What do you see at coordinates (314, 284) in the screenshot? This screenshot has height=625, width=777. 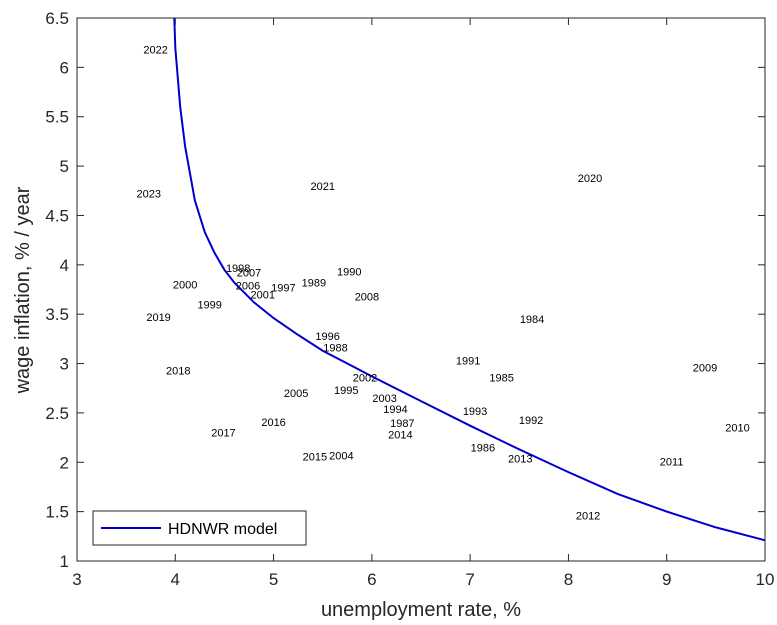 I see `point-label-1989: 1989` at bounding box center [314, 284].